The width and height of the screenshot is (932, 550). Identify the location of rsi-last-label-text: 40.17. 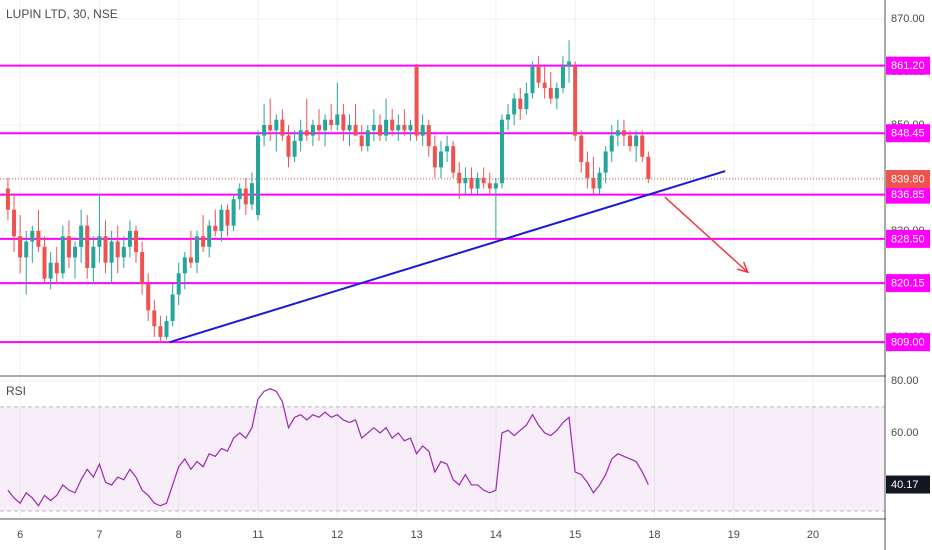
(905, 485).